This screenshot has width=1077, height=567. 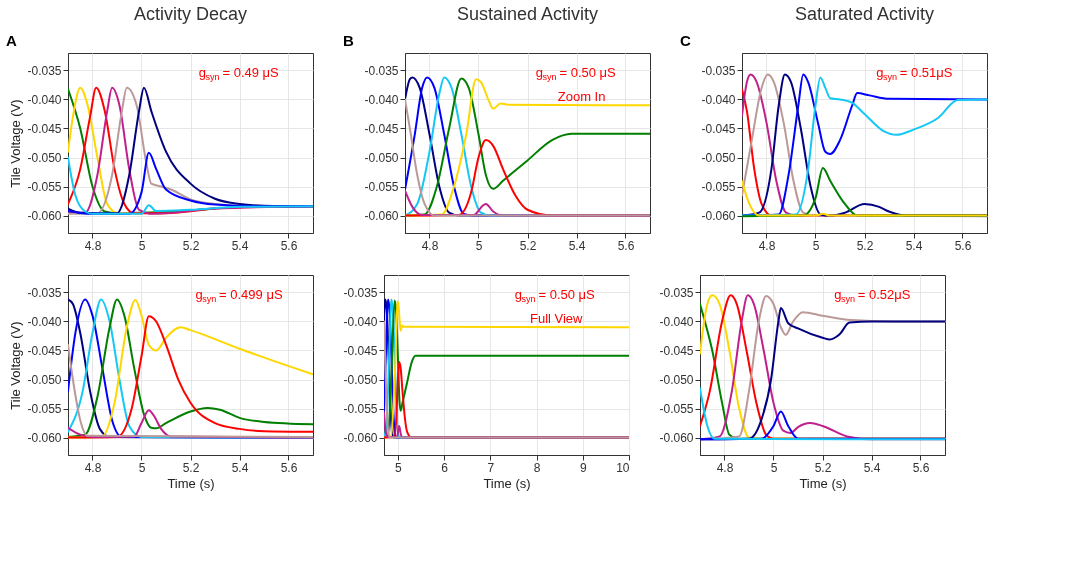 What do you see at coordinates (623, 467) in the screenshot?
I see `x-tick-label: 10` at bounding box center [623, 467].